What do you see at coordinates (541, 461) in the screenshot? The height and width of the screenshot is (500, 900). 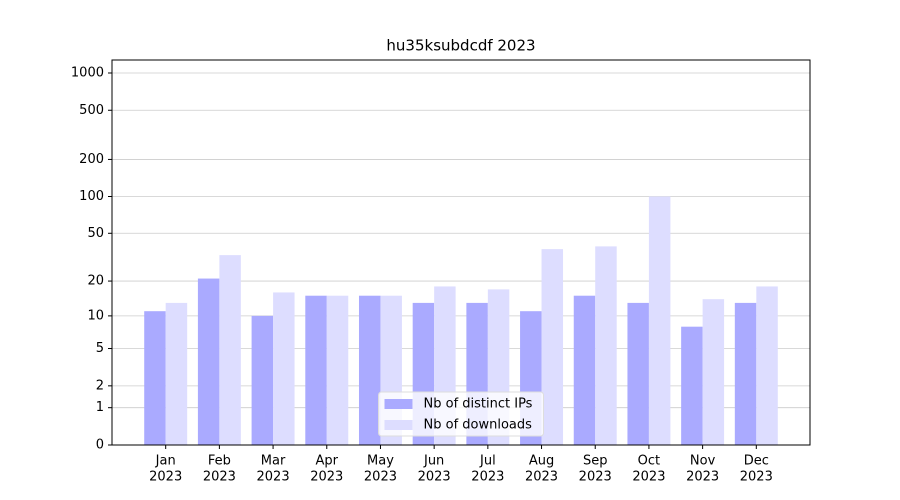 I see `x-tick-label: Aug` at bounding box center [541, 461].